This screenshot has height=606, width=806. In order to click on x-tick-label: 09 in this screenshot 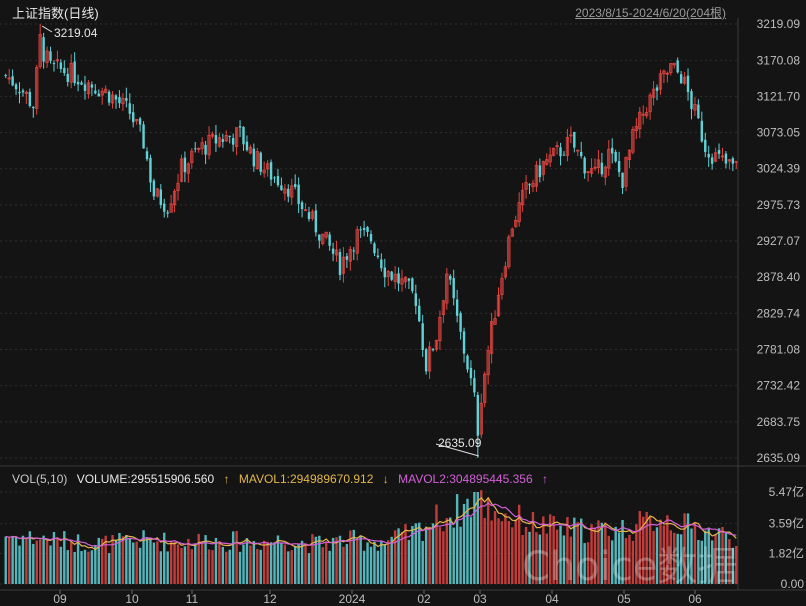, I will do `click(60, 599)`.